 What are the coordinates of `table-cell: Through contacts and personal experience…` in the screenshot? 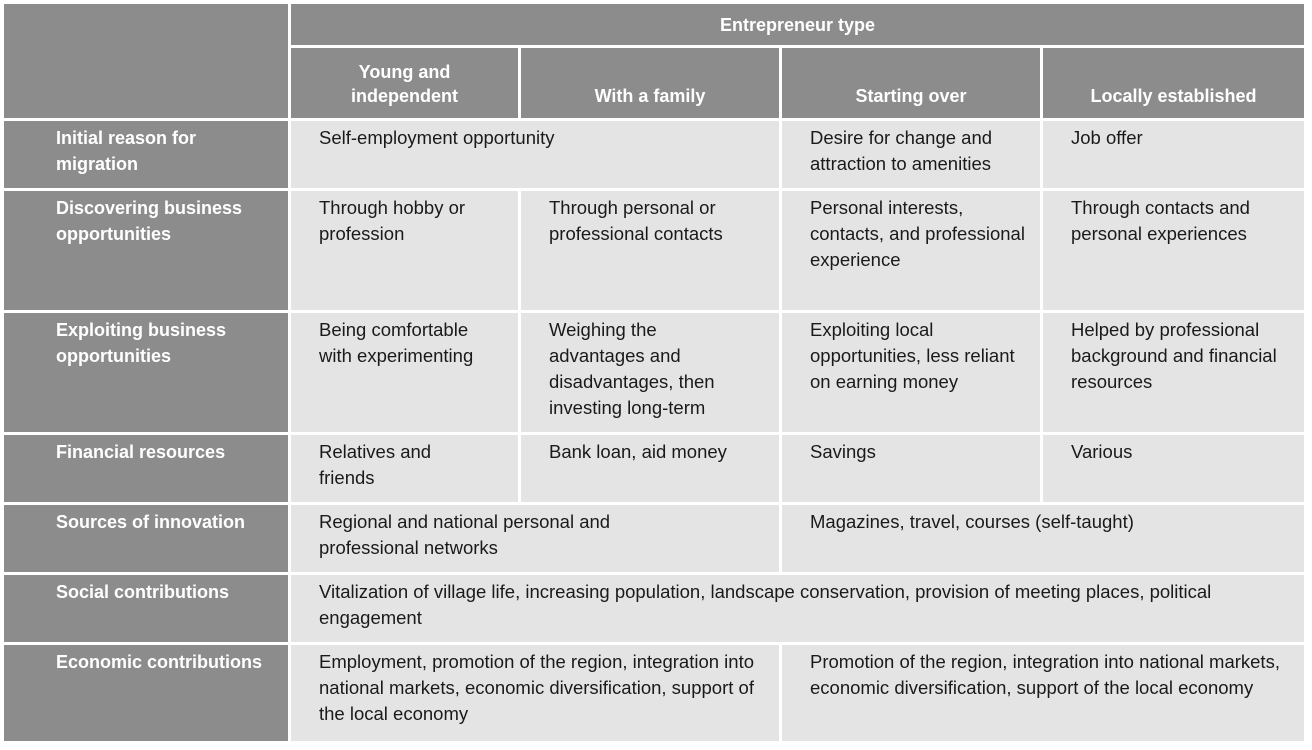 It's located at (1173, 250).